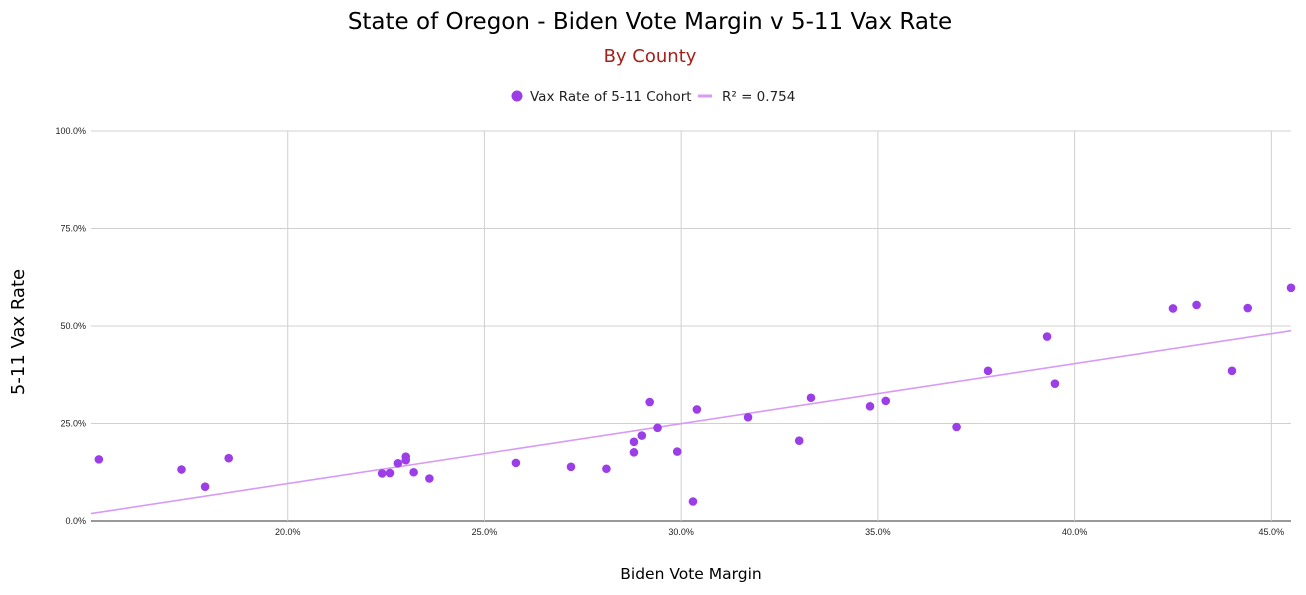  What do you see at coordinates (705, 96) in the screenshot?
I see `legend-trendline-marker` at bounding box center [705, 96].